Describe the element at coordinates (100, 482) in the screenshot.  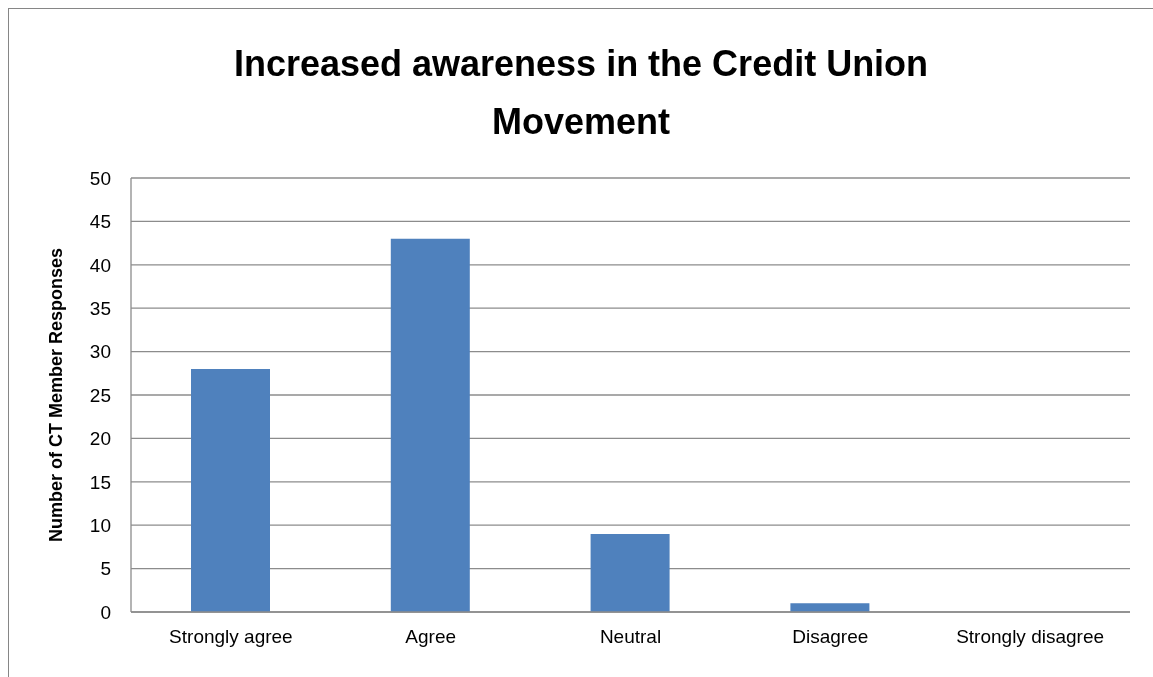
I see `y-tick-label: 15` at that location.